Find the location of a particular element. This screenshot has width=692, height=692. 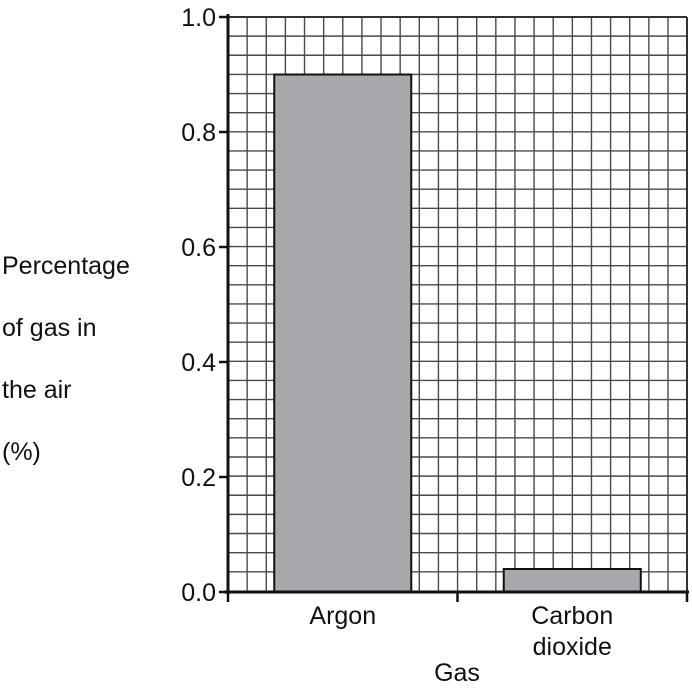

y-axis-label-line-4: (%) is located at coordinates (21, 452).